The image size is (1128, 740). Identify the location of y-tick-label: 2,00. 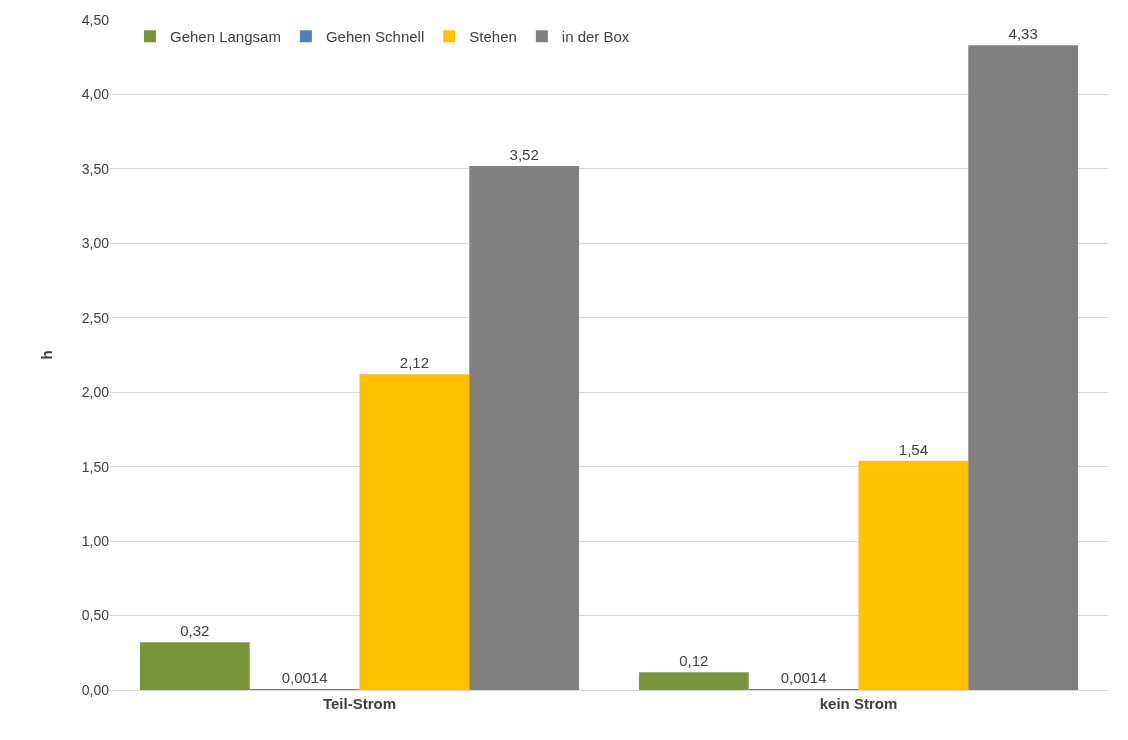
(95, 392).